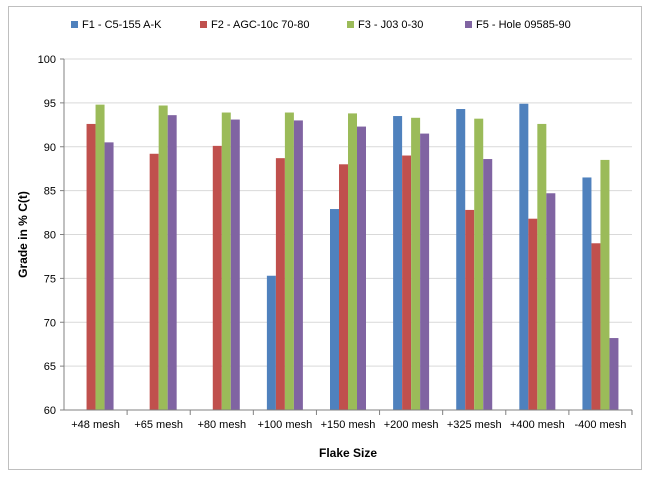 This screenshot has width=650, height=477. Describe the element at coordinates (348, 425) in the screenshot. I see `x-tick-label: +150 mesh` at that location.